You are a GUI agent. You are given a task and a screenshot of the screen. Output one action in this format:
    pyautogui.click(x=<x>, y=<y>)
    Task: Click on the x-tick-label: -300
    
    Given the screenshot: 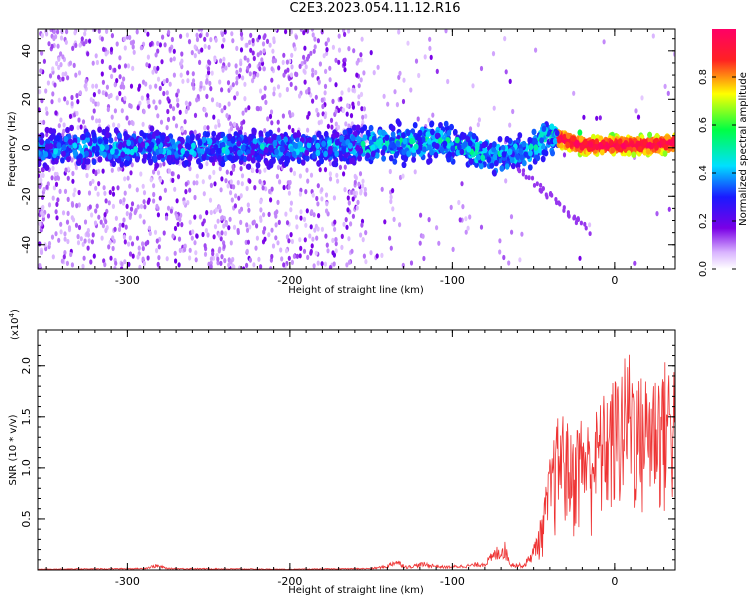 What is the action you would take?
    pyautogui.click(x=127, y=581)
    